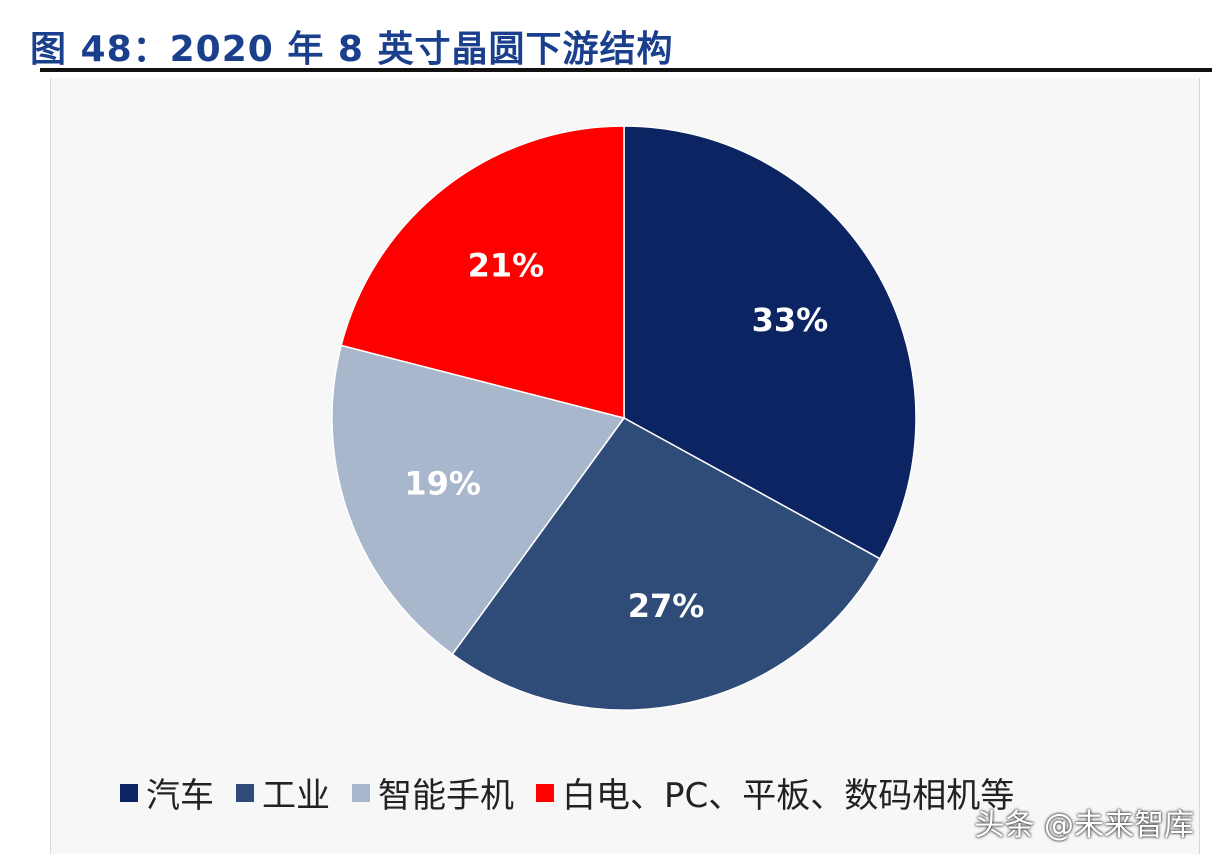 The height and width of the screenshot is (860, 1224). I want to click on legend: 汽车 工业 智能手机 白电、PC、平板、数码相机等, so click(578, 792).